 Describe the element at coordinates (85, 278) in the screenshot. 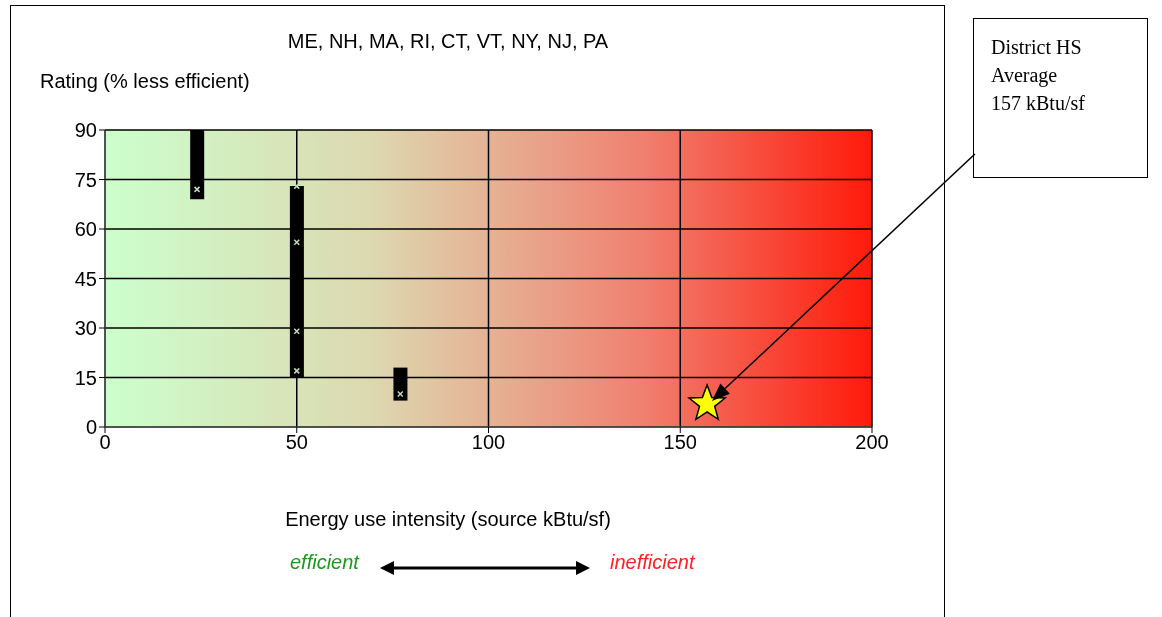

I see `y-tick-label: 45` at that location.